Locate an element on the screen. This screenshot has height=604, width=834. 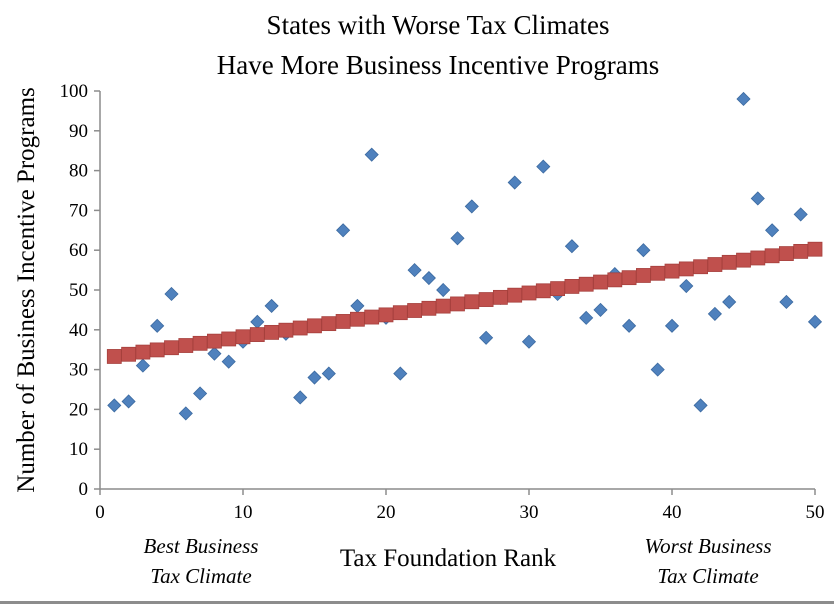
best-climate-note-line-2: Tax Climate is located at coordinates (200, 576).